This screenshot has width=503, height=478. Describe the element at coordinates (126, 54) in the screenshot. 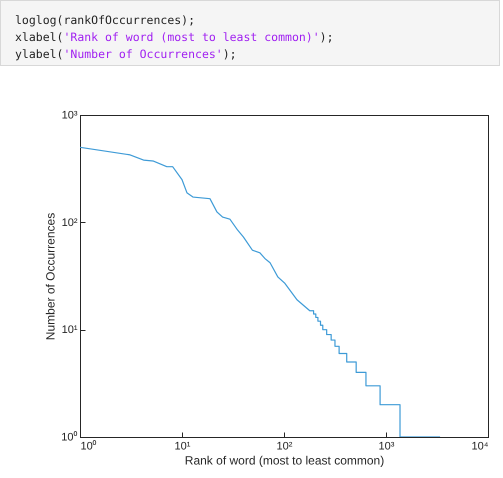

I see `text: ylabel('Number of Occurrences');` at that location.